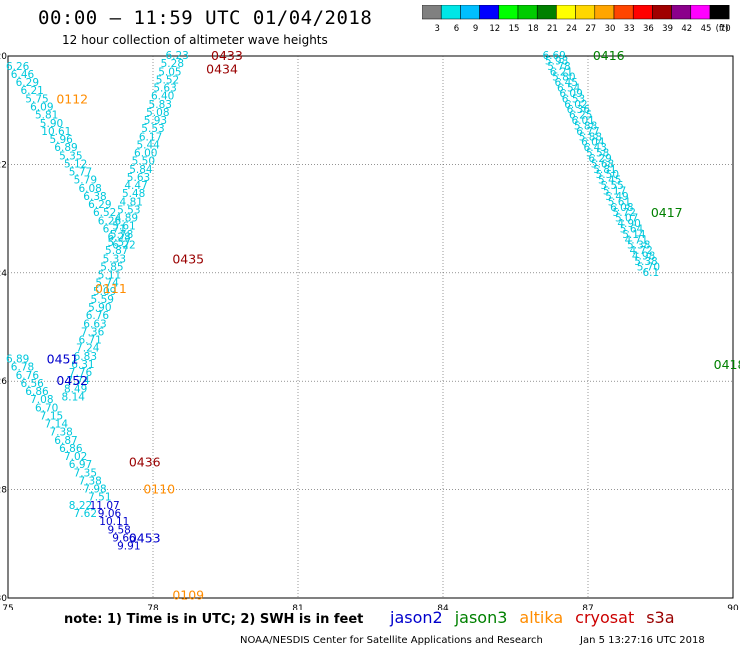 Image resolution: width=740 pixels, height=650 pixels. Describe the element at coordinates (297, 607) in the screenshot. I see `x-tick-label: 81` at that location.